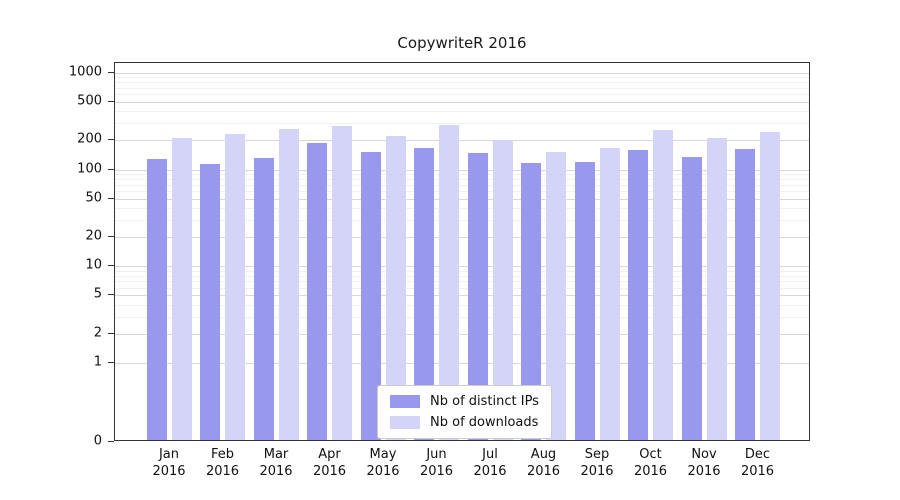 The image size is (900, 500). Describe the element at coordinates (263, 298) in the screenshot. I see `bar-distinct-ips-mar` at that location.